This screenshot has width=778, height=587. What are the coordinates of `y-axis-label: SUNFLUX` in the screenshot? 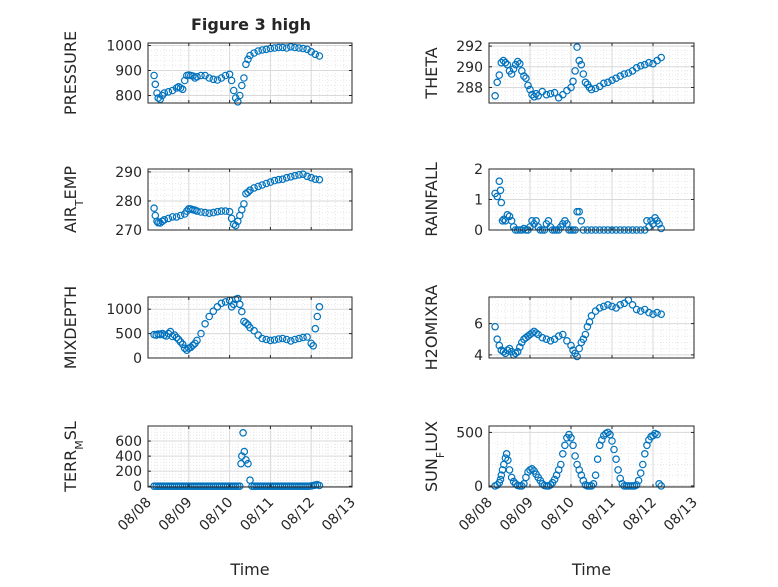 It's located at (434, 456).